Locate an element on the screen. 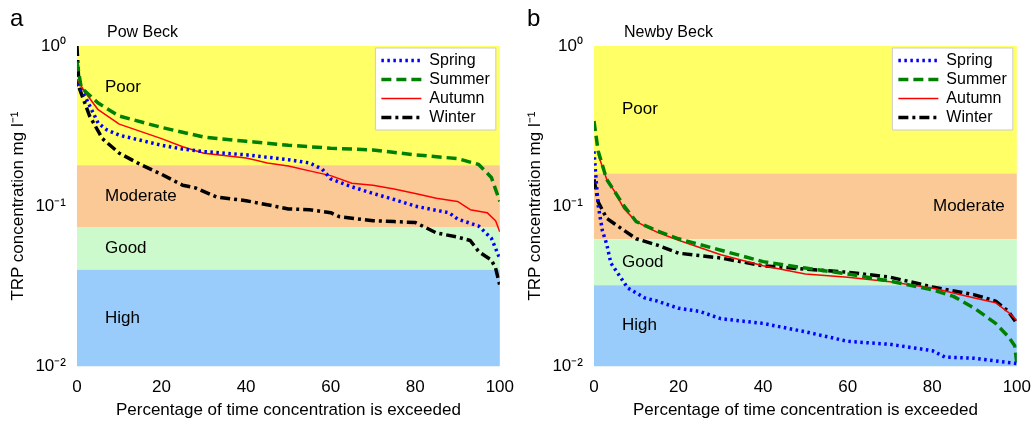  chart-title: Newby Beck is located at coordinates (668, 31).